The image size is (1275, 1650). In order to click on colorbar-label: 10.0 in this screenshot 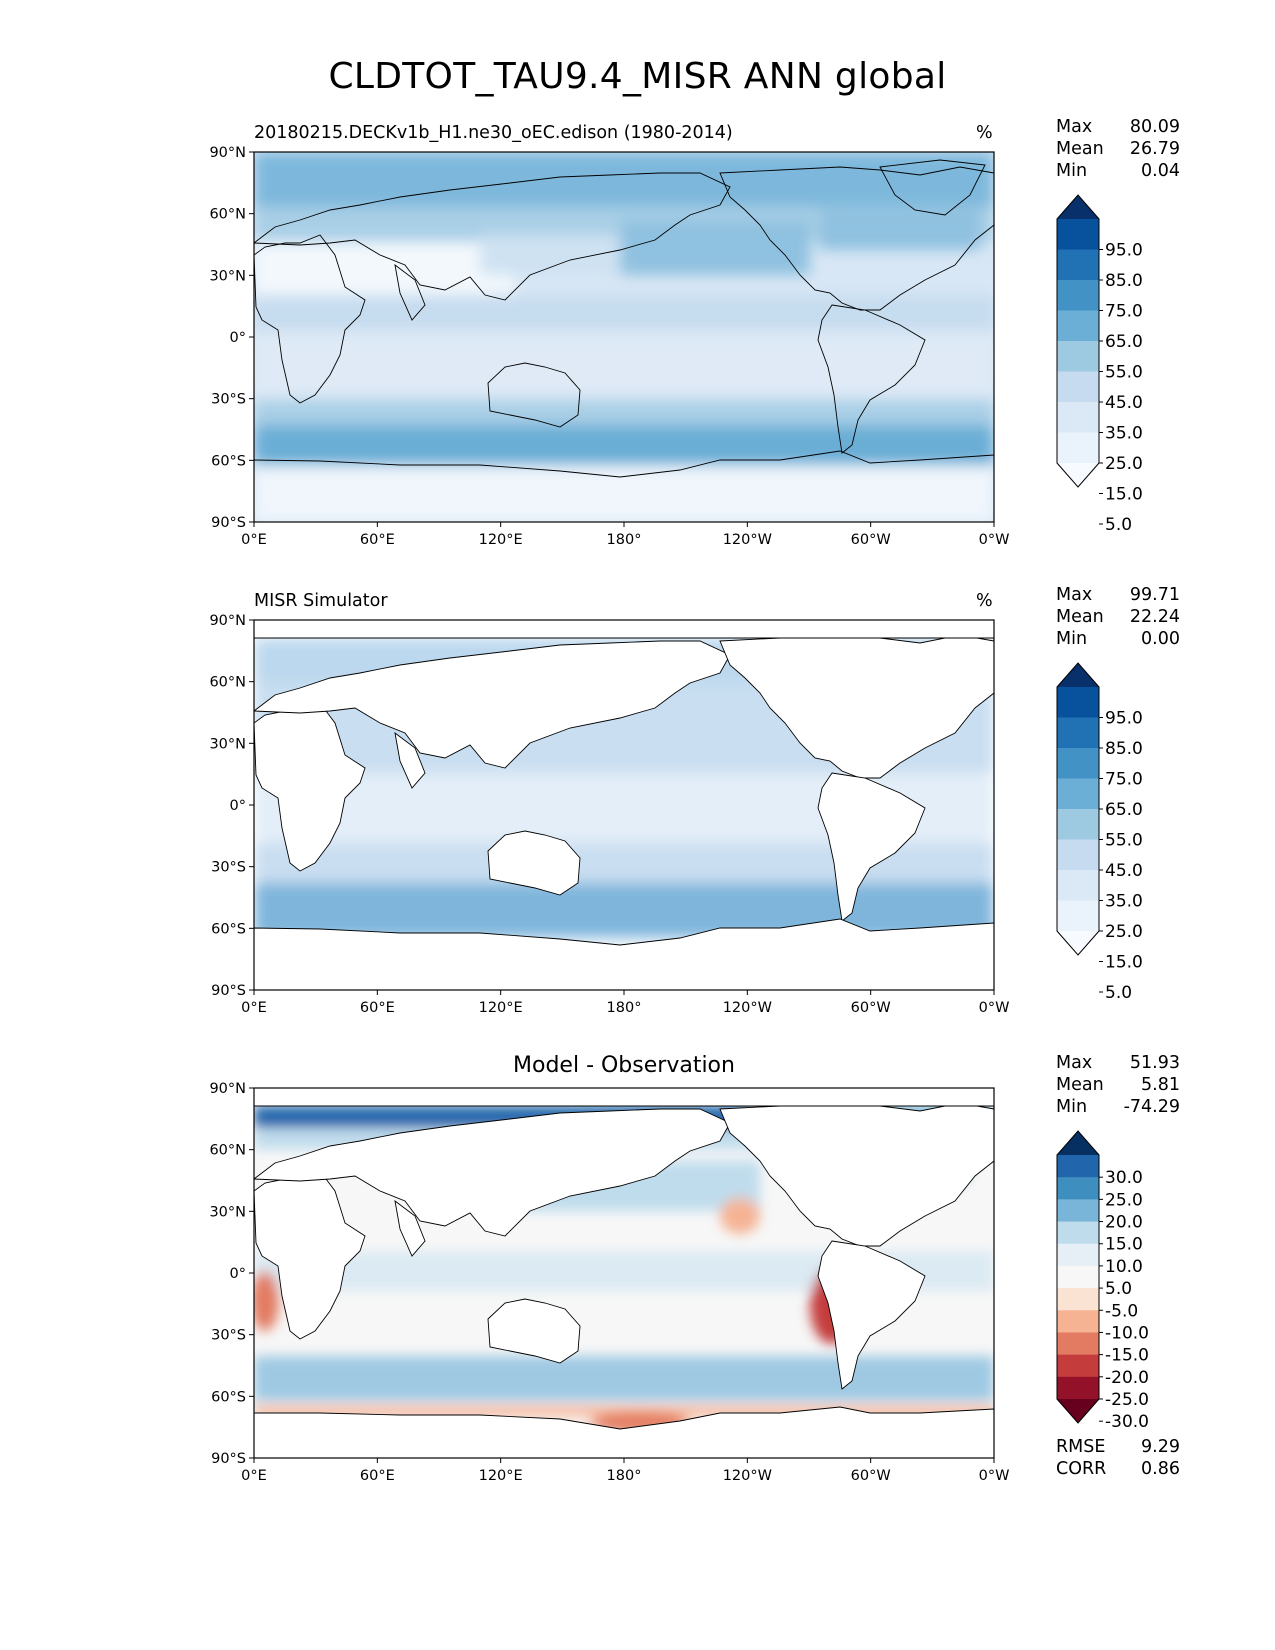, I will do `click(1124, 1267)`.